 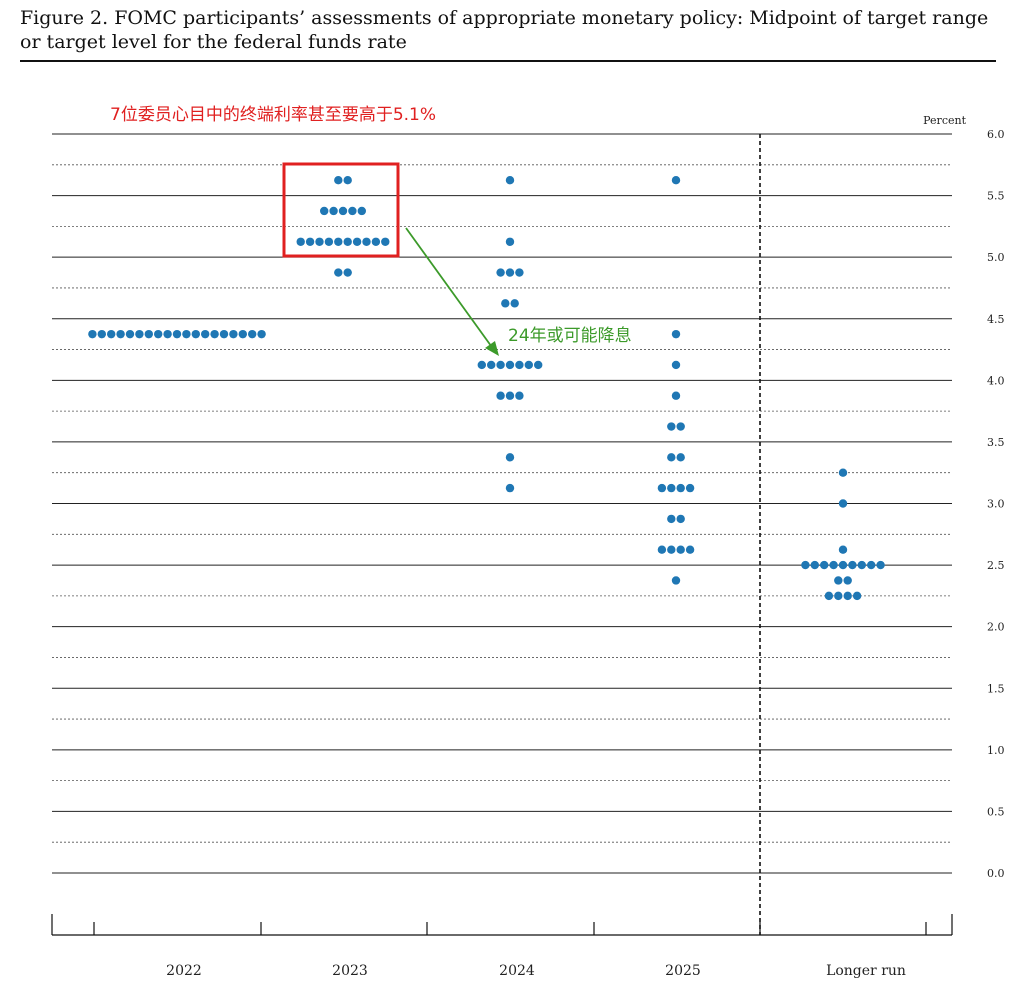 I want to click on x-category-label: Longer run, so click(x=866, y=971).